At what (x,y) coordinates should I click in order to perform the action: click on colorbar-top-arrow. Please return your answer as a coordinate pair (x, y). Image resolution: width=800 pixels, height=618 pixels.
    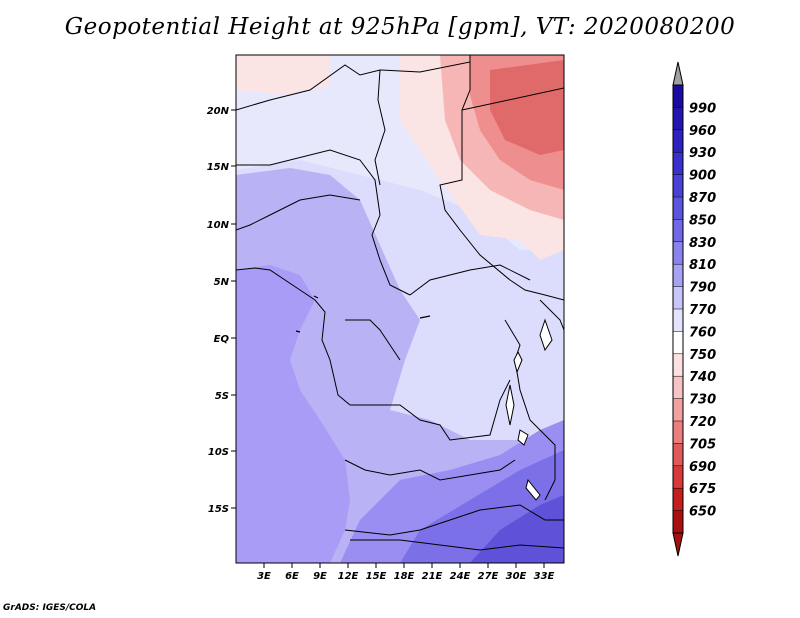
    Looking at the image, I should click on (678, 73).